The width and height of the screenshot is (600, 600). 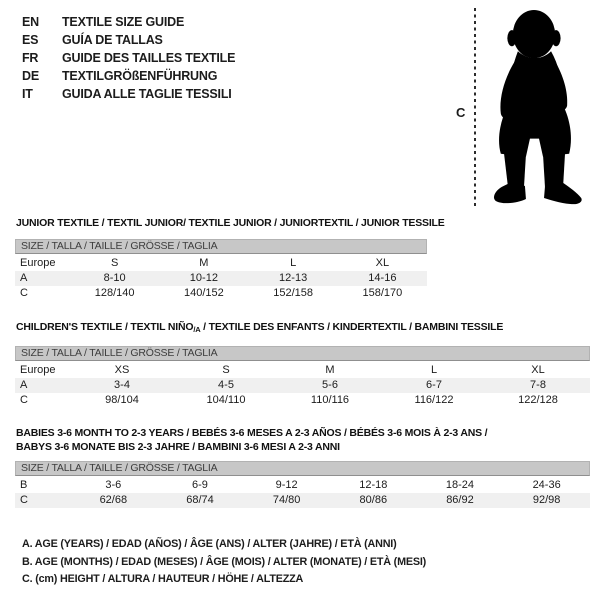 What do you see at coordinates (30, 40) in the screenshot?
I see `language-code: ES` at bounding box center [30, 40].